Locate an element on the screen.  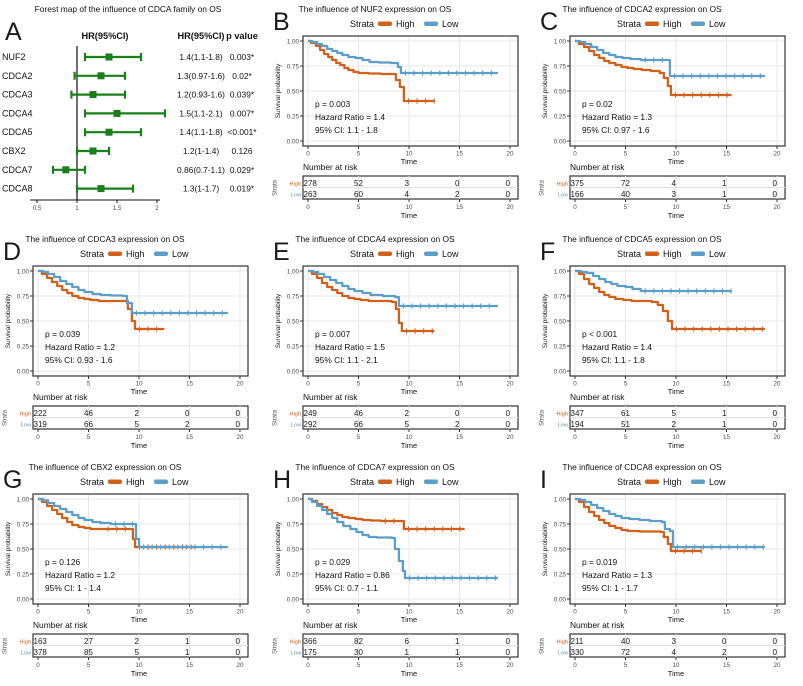
forest-hr-value: 1.3(1-1.7) is located at coordinates (201, 189).